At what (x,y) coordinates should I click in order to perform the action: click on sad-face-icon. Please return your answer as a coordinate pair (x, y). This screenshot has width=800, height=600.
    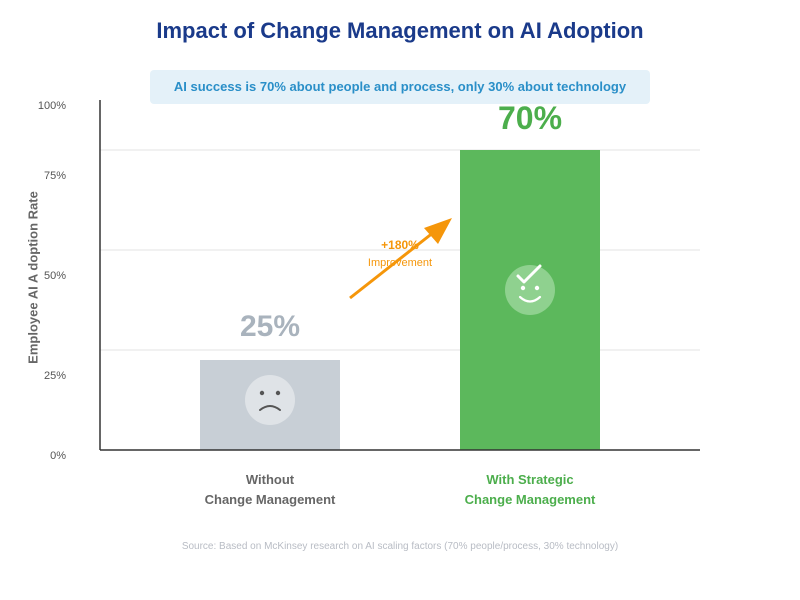
    Looking at the image, I should click on (270, 400).